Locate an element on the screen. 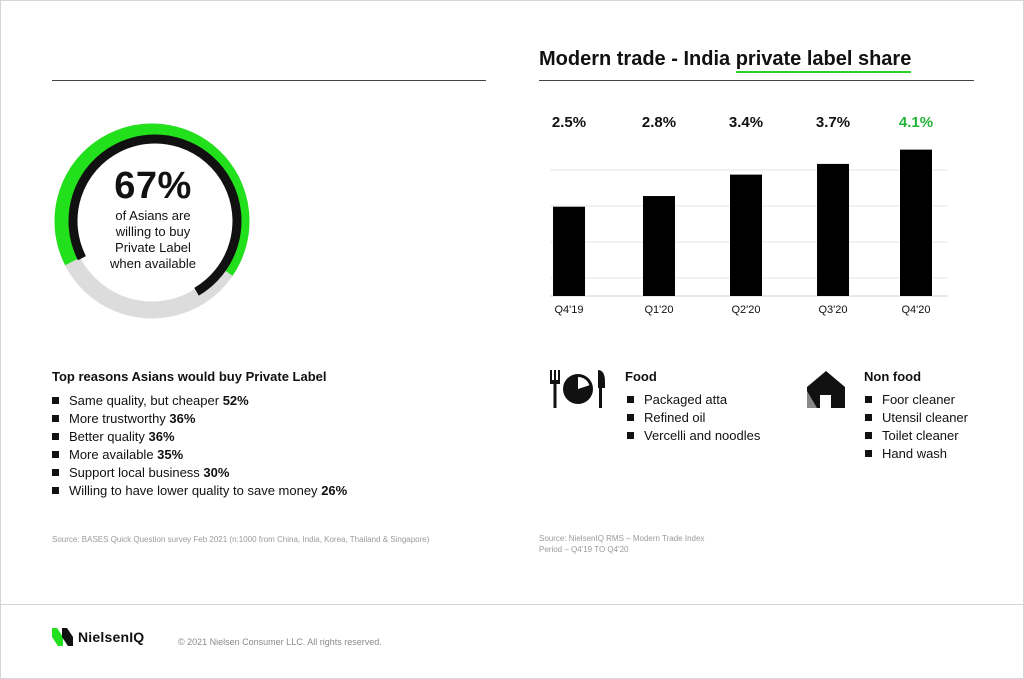 The image size is (1024, 679). bar-value-label: 3.7% is located at coordinates (833, 122).